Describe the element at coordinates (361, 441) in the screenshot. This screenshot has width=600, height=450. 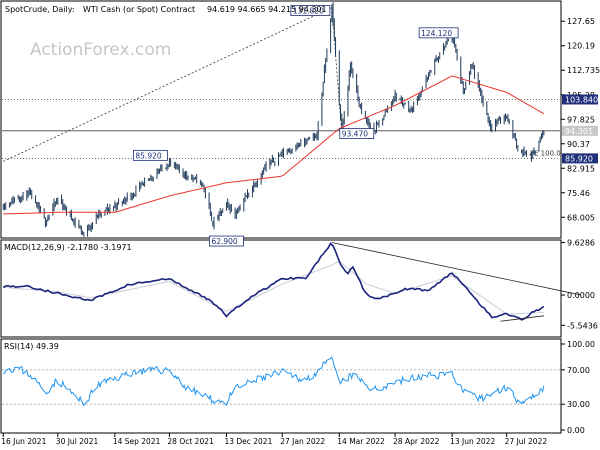
I see `x-tick-label: 14 Mar 2022` at that location.